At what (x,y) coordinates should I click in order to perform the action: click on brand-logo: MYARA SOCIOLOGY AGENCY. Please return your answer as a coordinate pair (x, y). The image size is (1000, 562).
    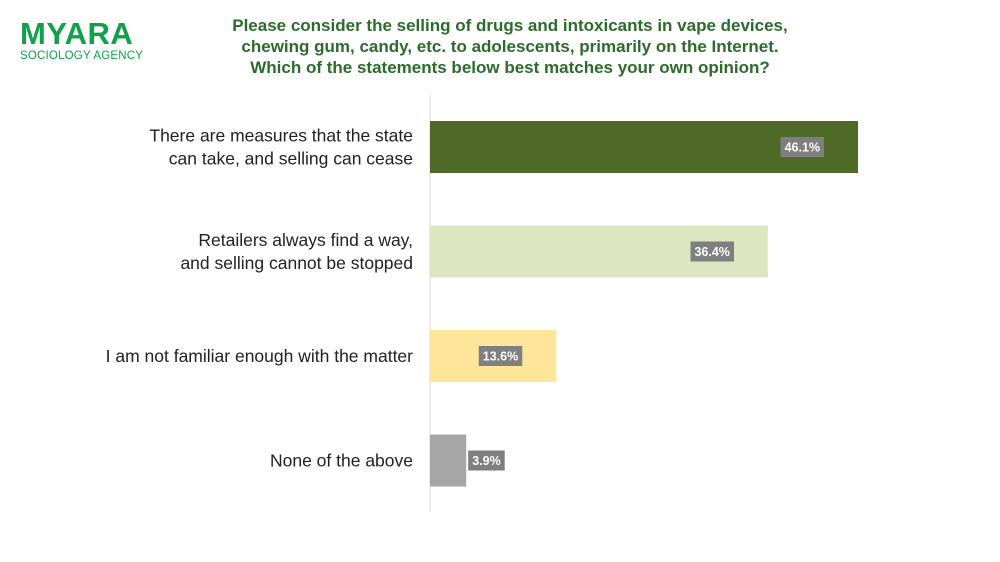
    Looking at the image, I should click on (90, 40).